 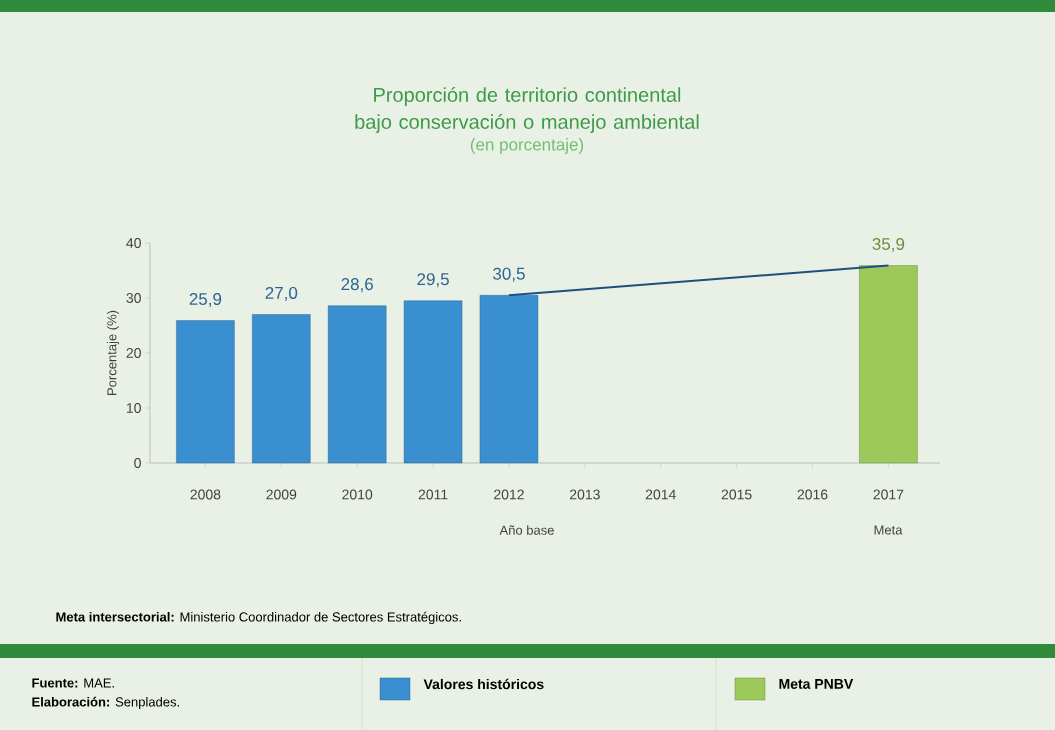 What do you see at coordinates (133, 242) in the screenshot?
I see `y-tick-label: 40` at bounding box center [133, 242].